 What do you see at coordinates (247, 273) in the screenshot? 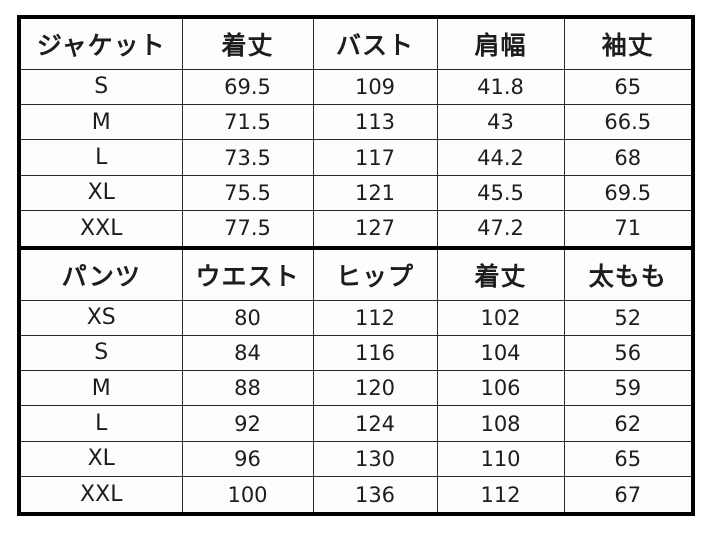
I see `column-header-waist: ウエスト` at bounding box center [247, 273].